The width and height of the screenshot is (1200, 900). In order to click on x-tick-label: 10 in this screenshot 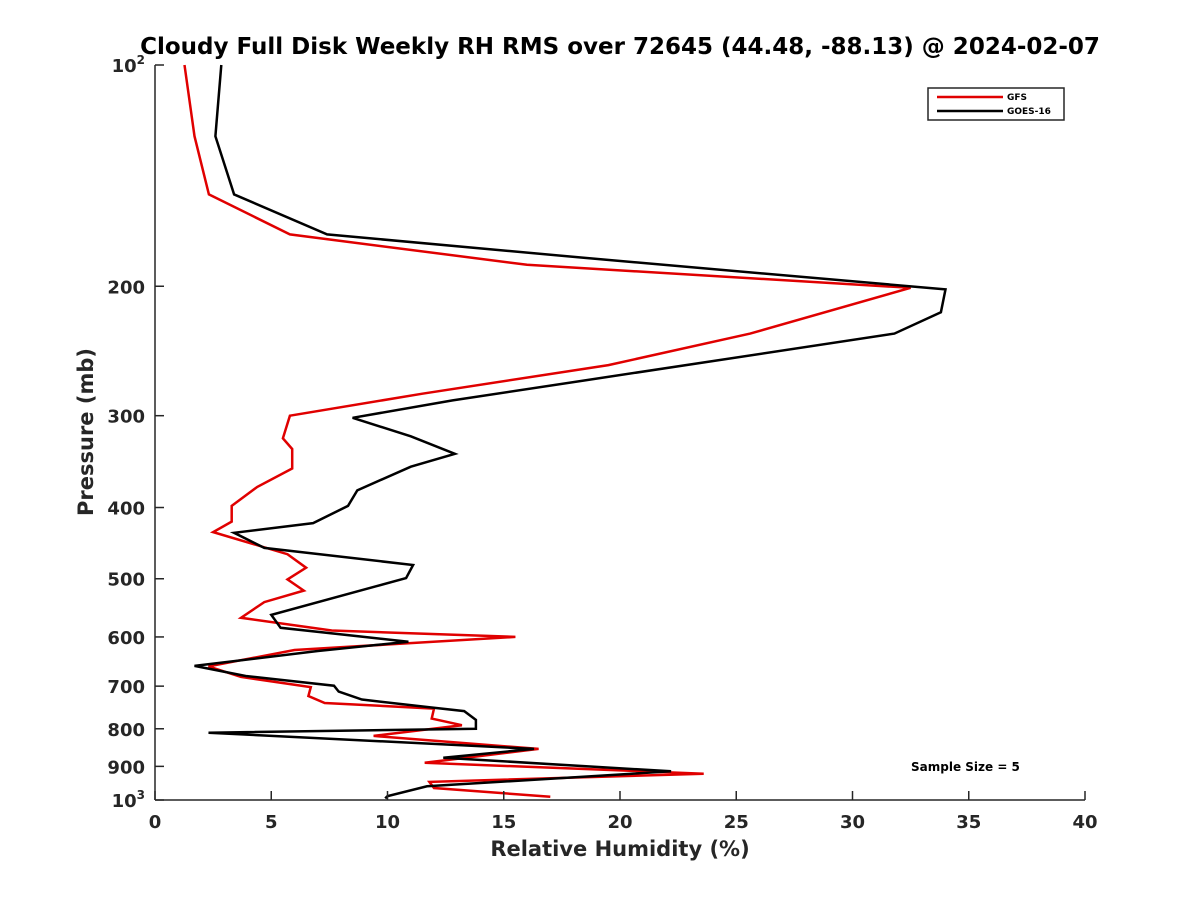, I will do `click(387, 822)`.